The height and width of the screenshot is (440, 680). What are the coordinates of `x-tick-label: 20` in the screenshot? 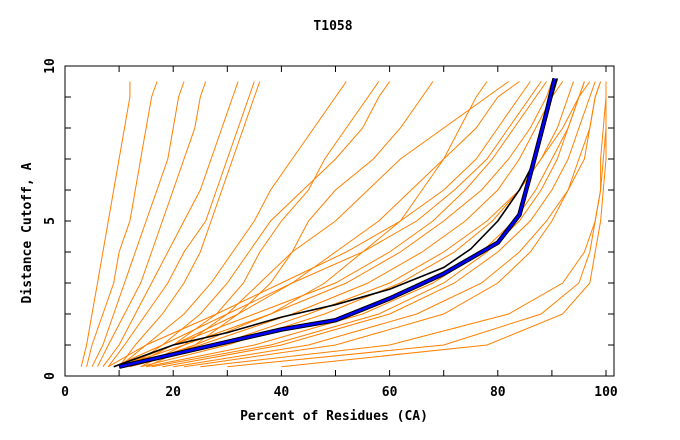 It's located at (173, 392).